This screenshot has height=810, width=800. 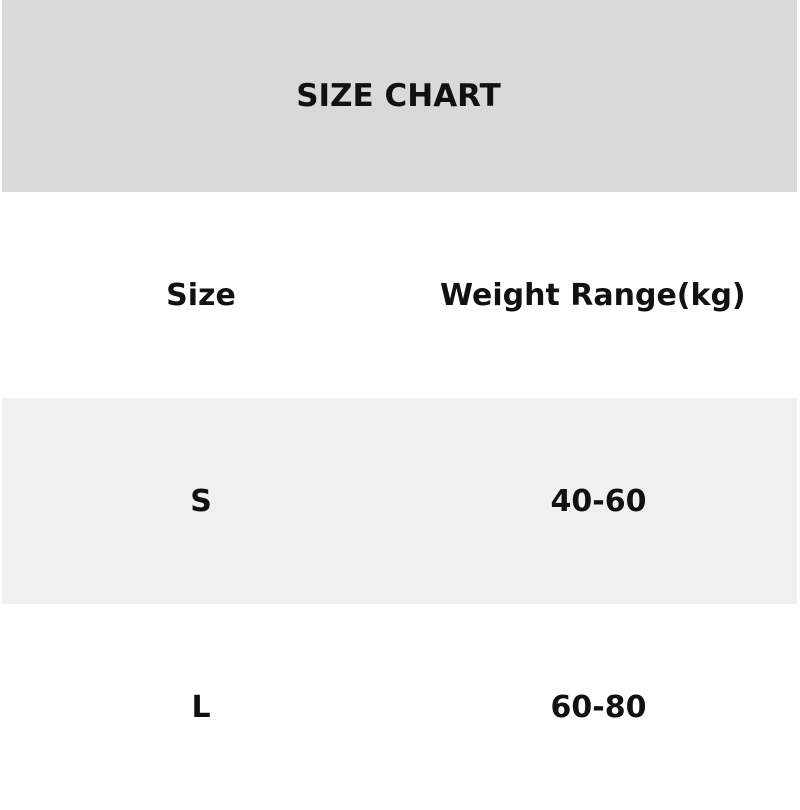 What do you see at coordinates (201, 501) in the screenshot?
I see `size-cell: S` at bounding box center [201, 501].